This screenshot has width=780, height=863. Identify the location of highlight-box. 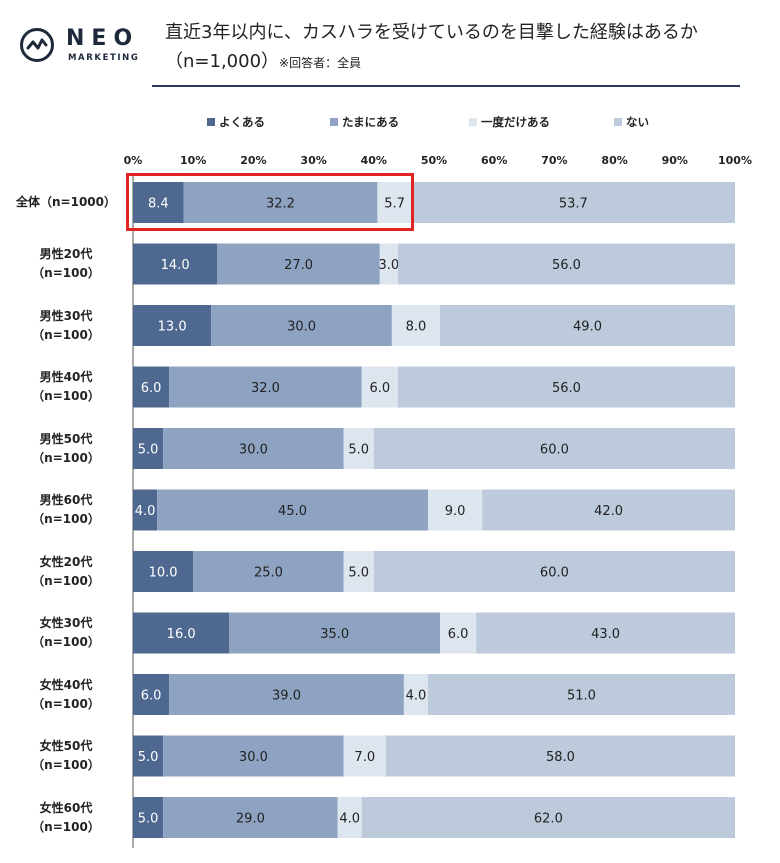
(270, 202).